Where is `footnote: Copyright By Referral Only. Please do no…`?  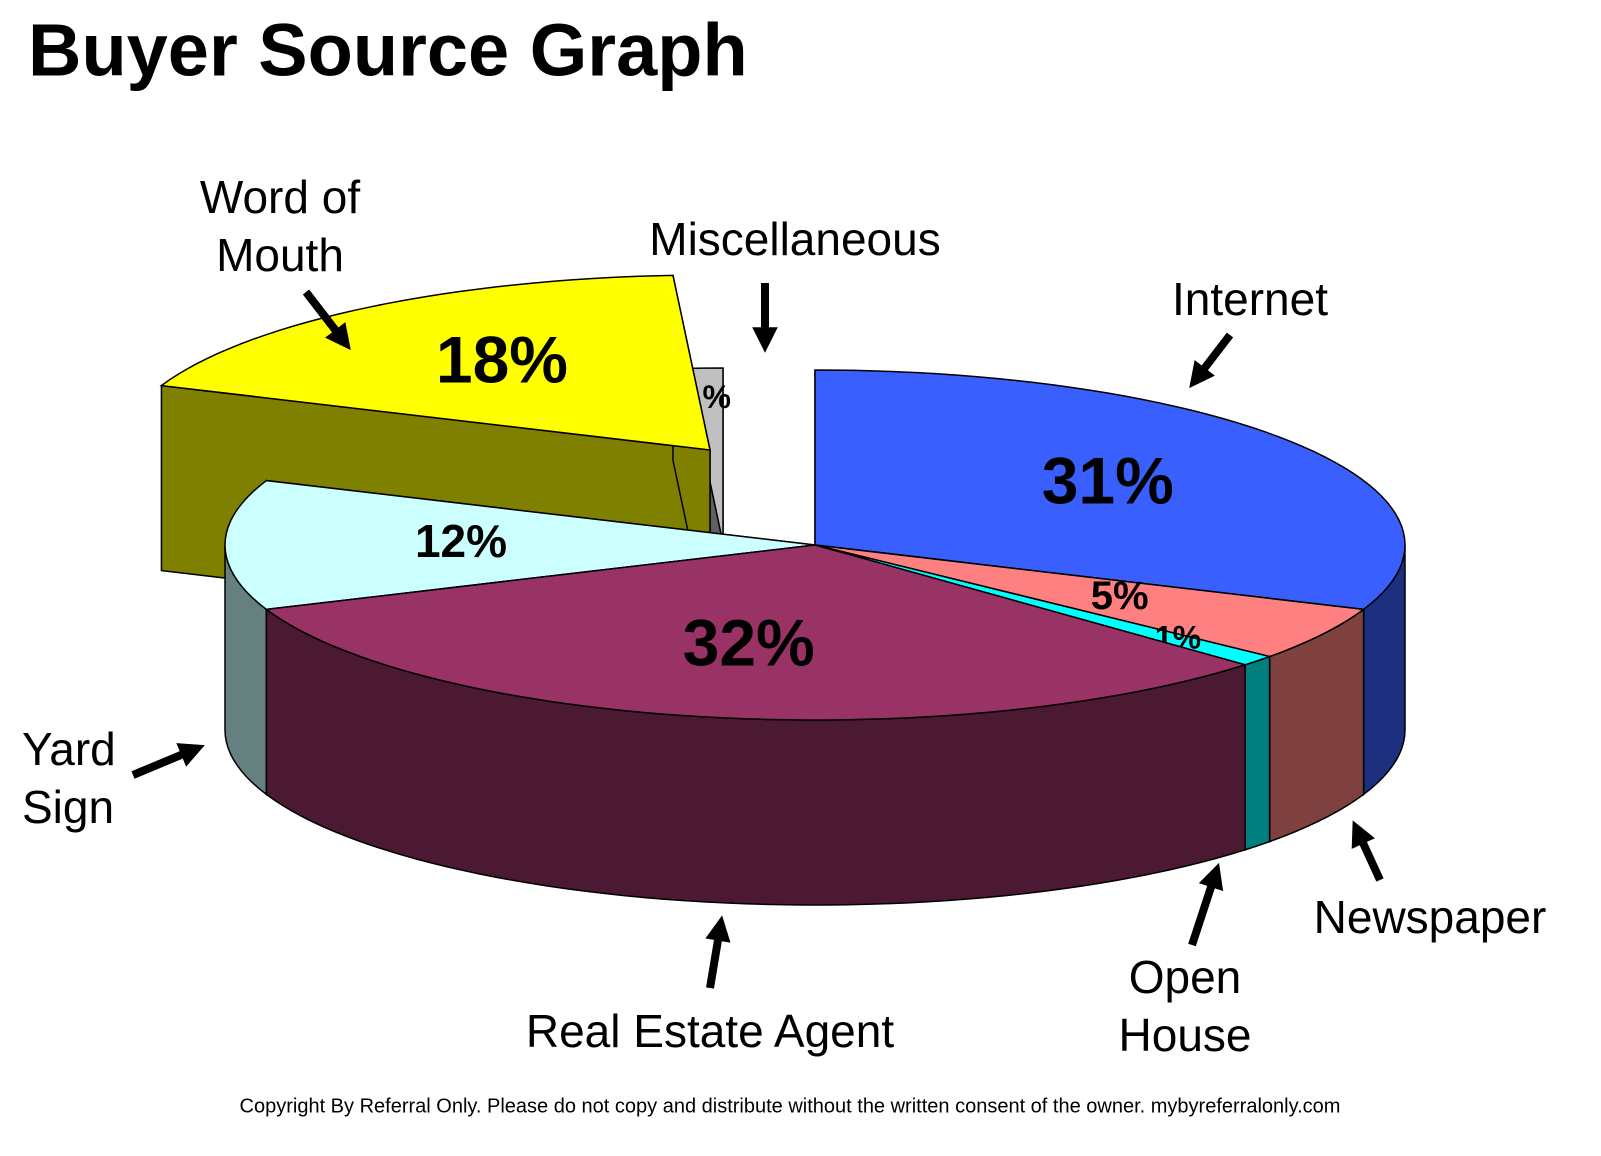 footnote: Copyright By Referral Only. Please do no… is located at coordinates (790, 1106).